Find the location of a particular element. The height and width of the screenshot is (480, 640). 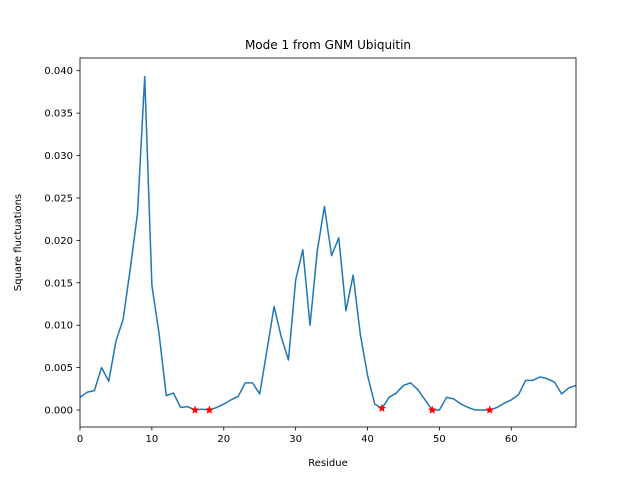

y-tick-label: 0.005 is located at coordinates (58, 368).